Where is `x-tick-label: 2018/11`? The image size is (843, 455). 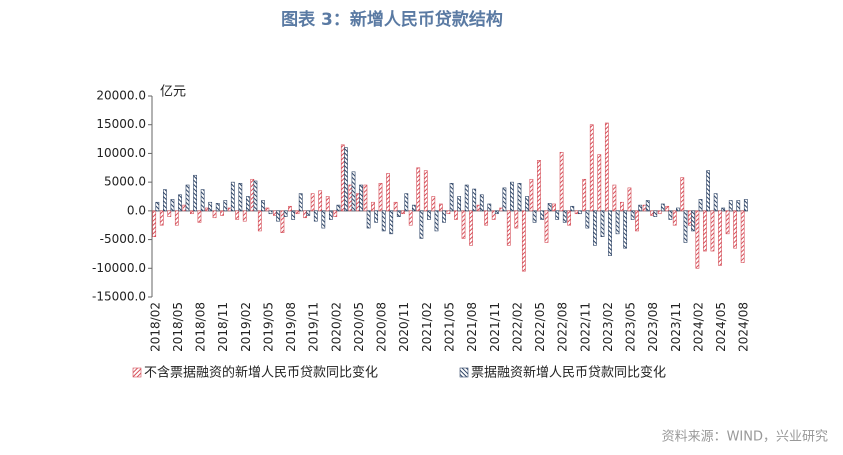 x-tick-label: 2018/11 is located at coordinates (223, 327).